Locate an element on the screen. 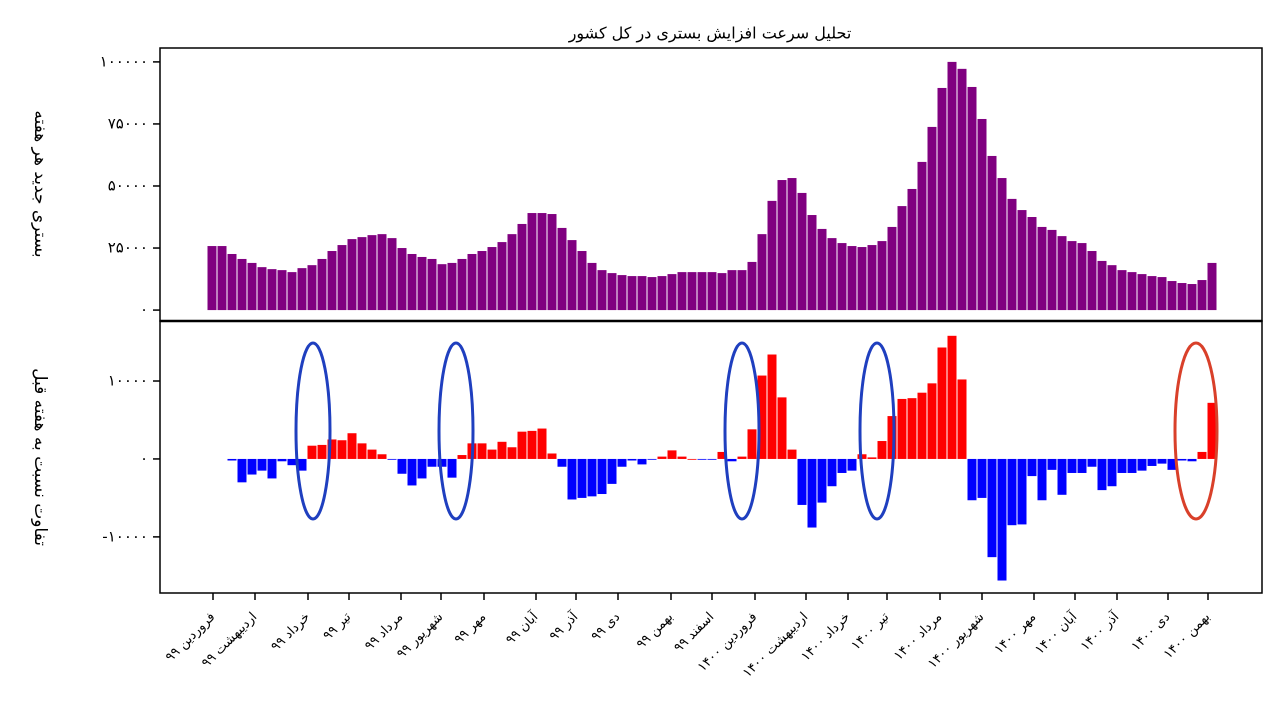  y-tick-label: ۷۵۰۰۰ is located at coordinates (128, 123).